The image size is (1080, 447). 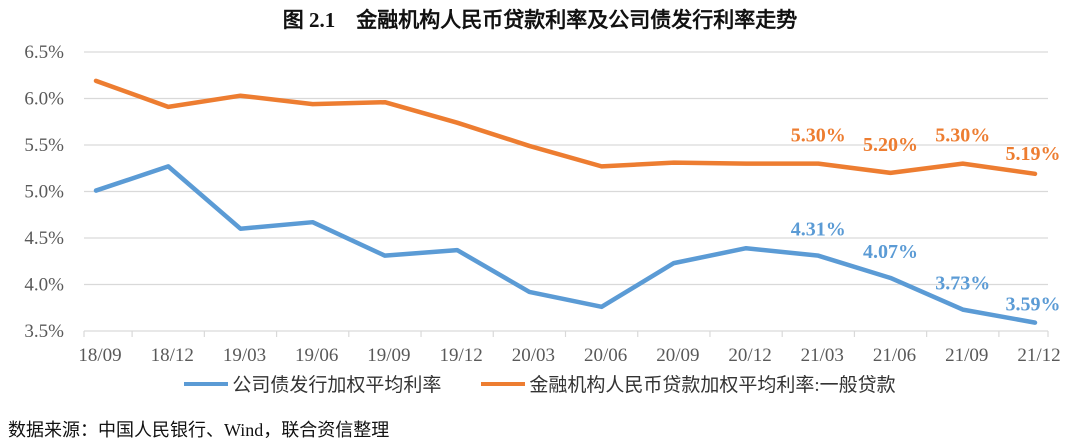 I want to click on y-tick-label: 6.5%, so click(x=44, y=52).